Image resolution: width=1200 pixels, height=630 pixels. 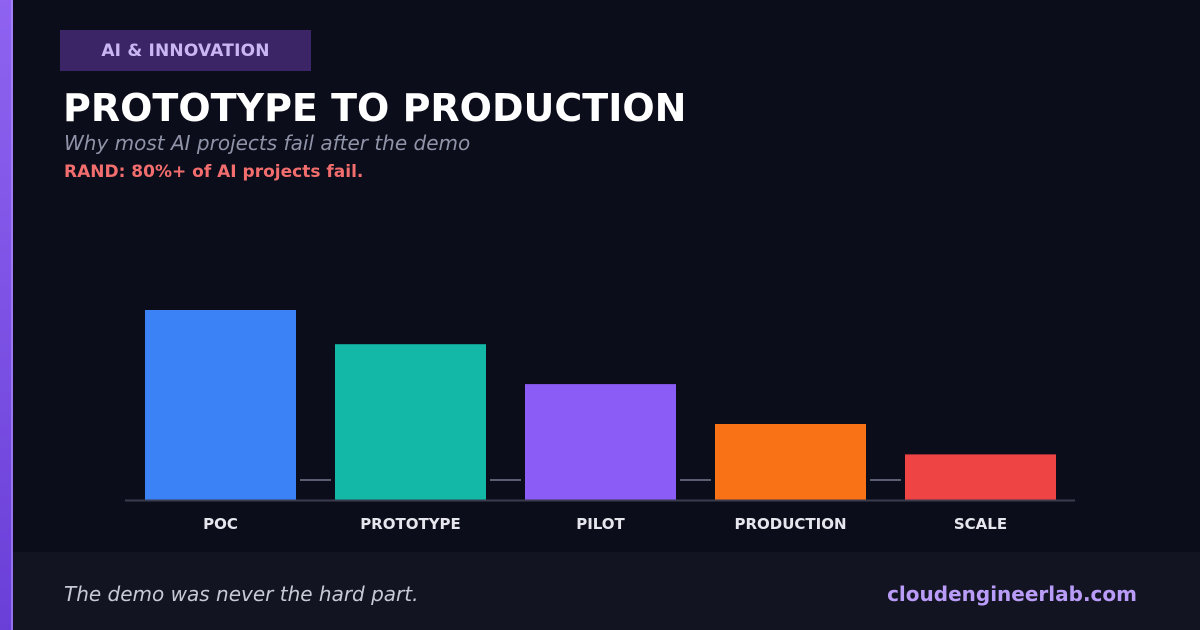 What do you see at coordinates (600, 442) in the screenshot?
I see `bar-pilot` at bounding box center [600, 442].